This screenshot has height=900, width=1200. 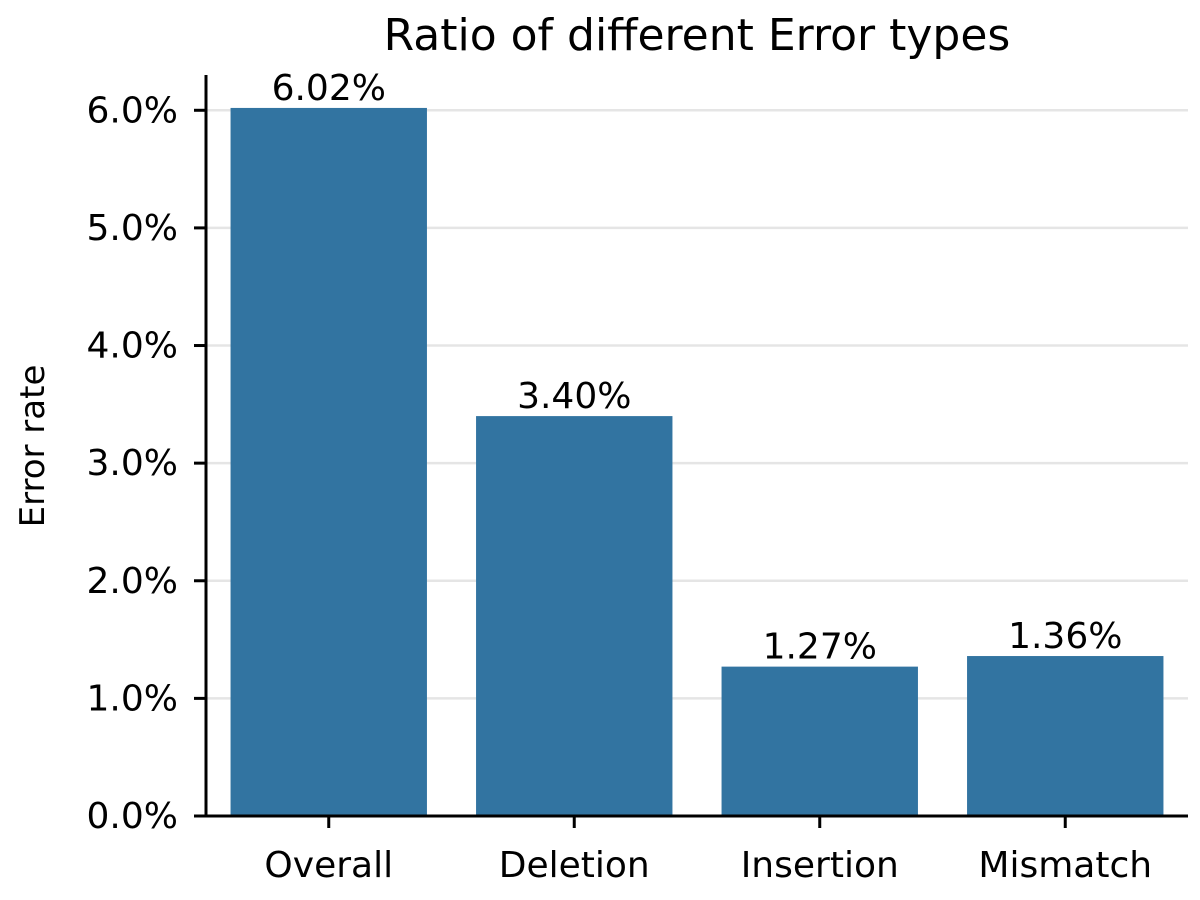 I want to click on y-tick-label: 0.0%, so click(x=132, y=816).